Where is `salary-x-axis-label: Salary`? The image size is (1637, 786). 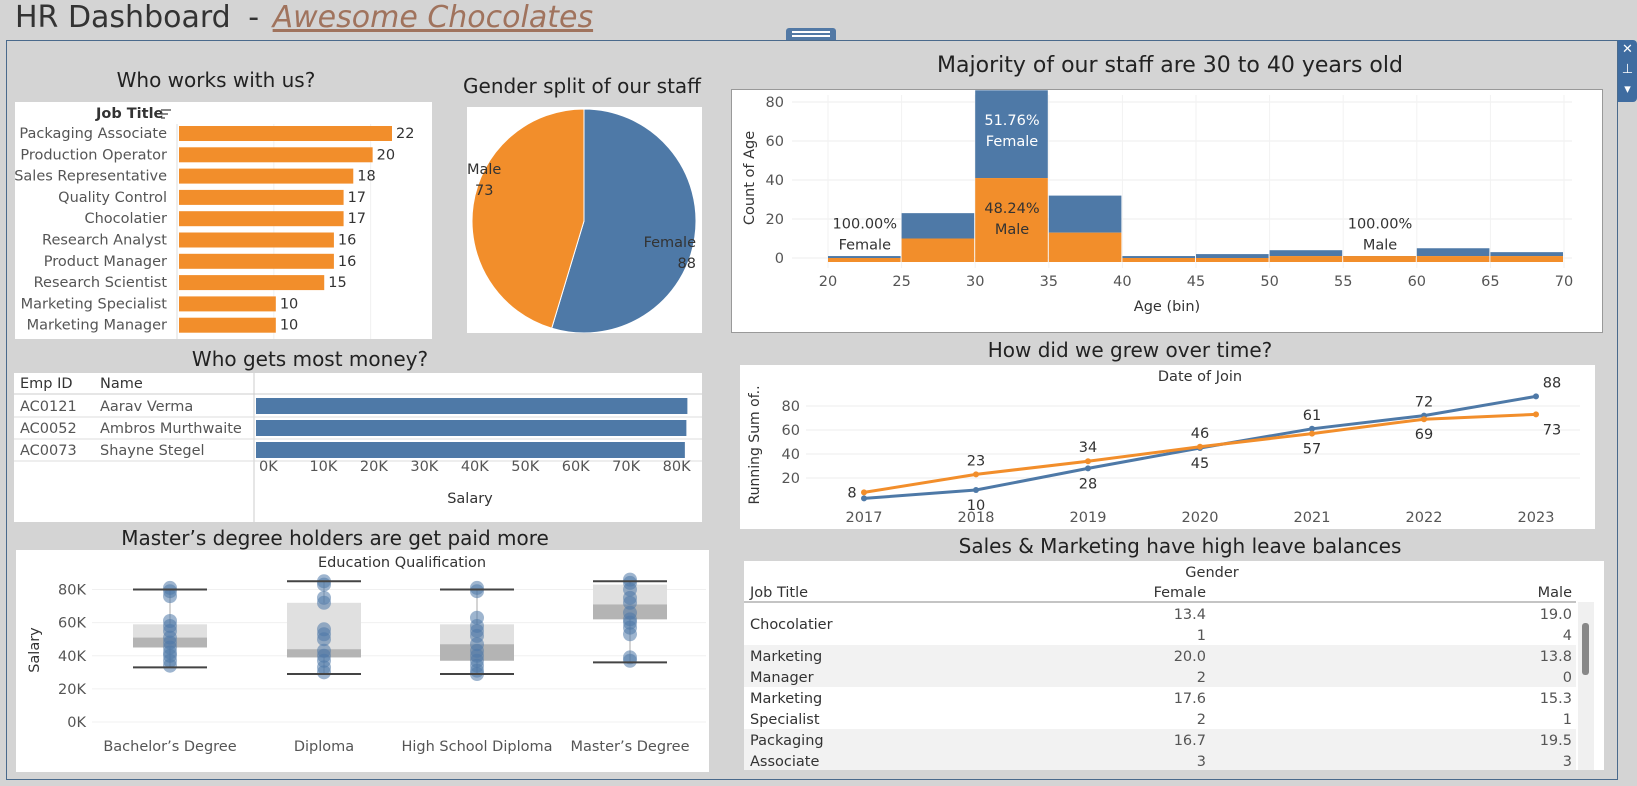 salary-x-axis-label: Salary is located at coordinates (470, 499).